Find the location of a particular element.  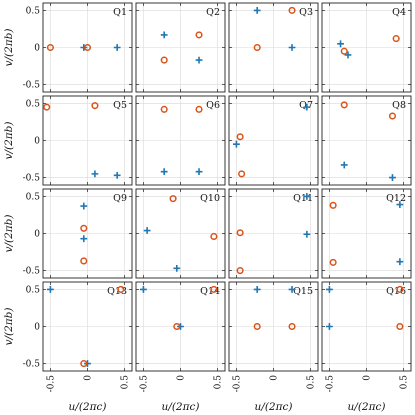

panel-q11: Q11 is located at coordinates (273, 233).